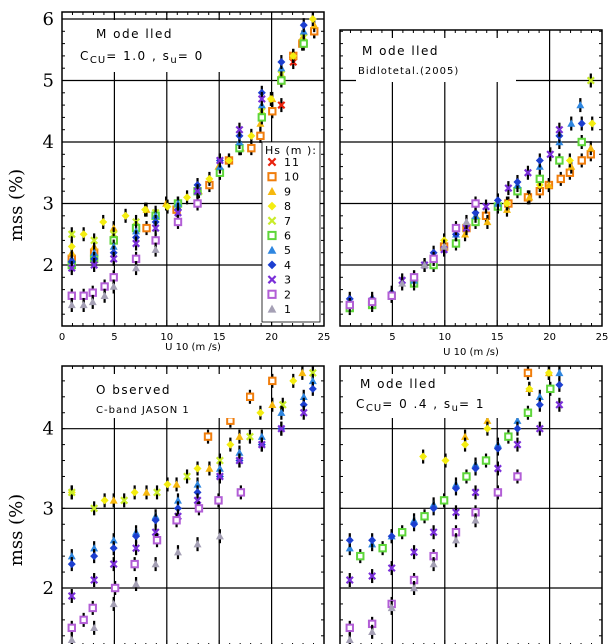 This screenshot has height=644, width=610. I want to click on legend-label-hs-3: 3, so click(288, 280).